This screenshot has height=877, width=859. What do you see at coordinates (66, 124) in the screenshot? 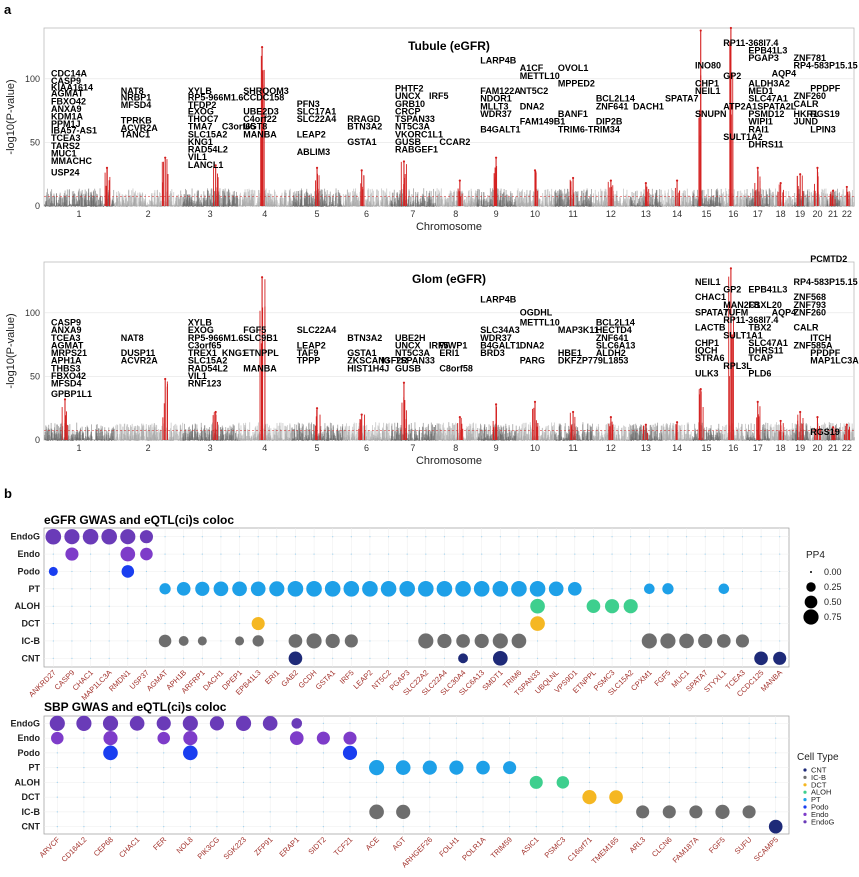
I see `gene-label: PPM1J` at bounding box center [66, 124].